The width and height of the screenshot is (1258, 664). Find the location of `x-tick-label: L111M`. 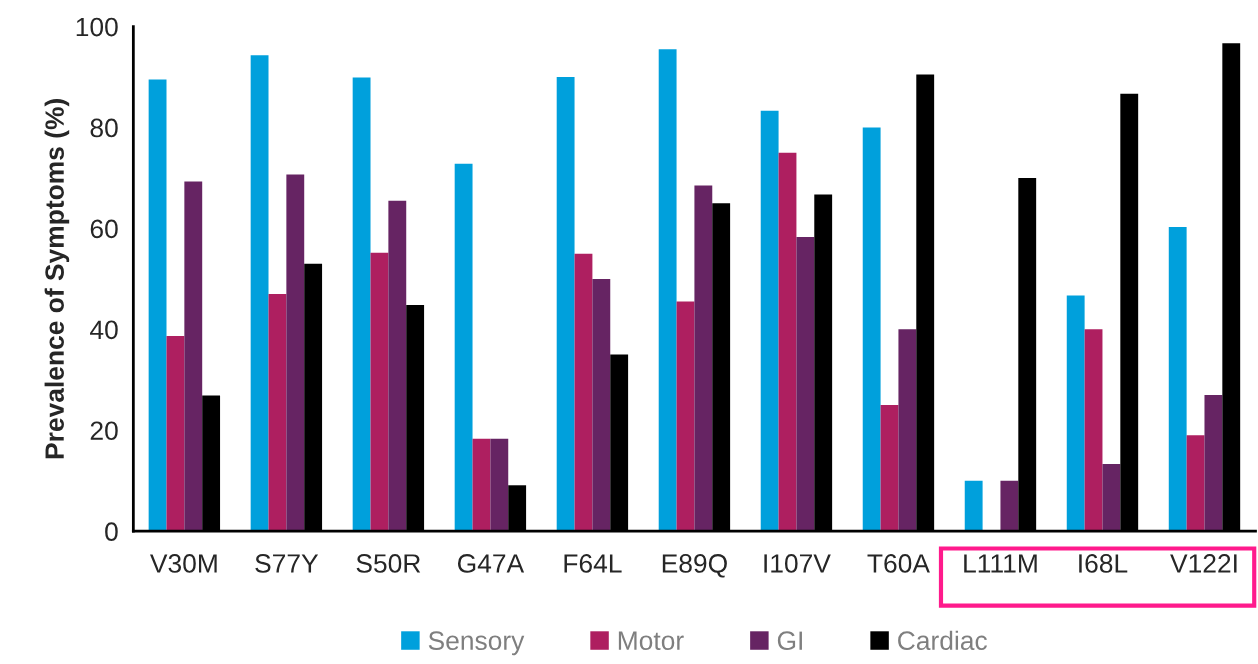

x-tick-label: L111M is located at coordinates (1000, 563).